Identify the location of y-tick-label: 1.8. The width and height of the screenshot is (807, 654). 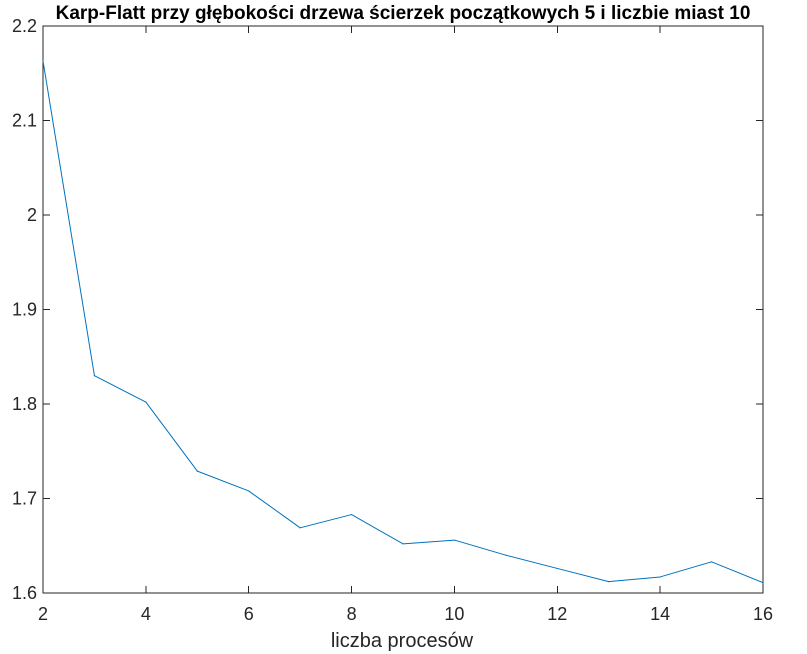
(24, 404).